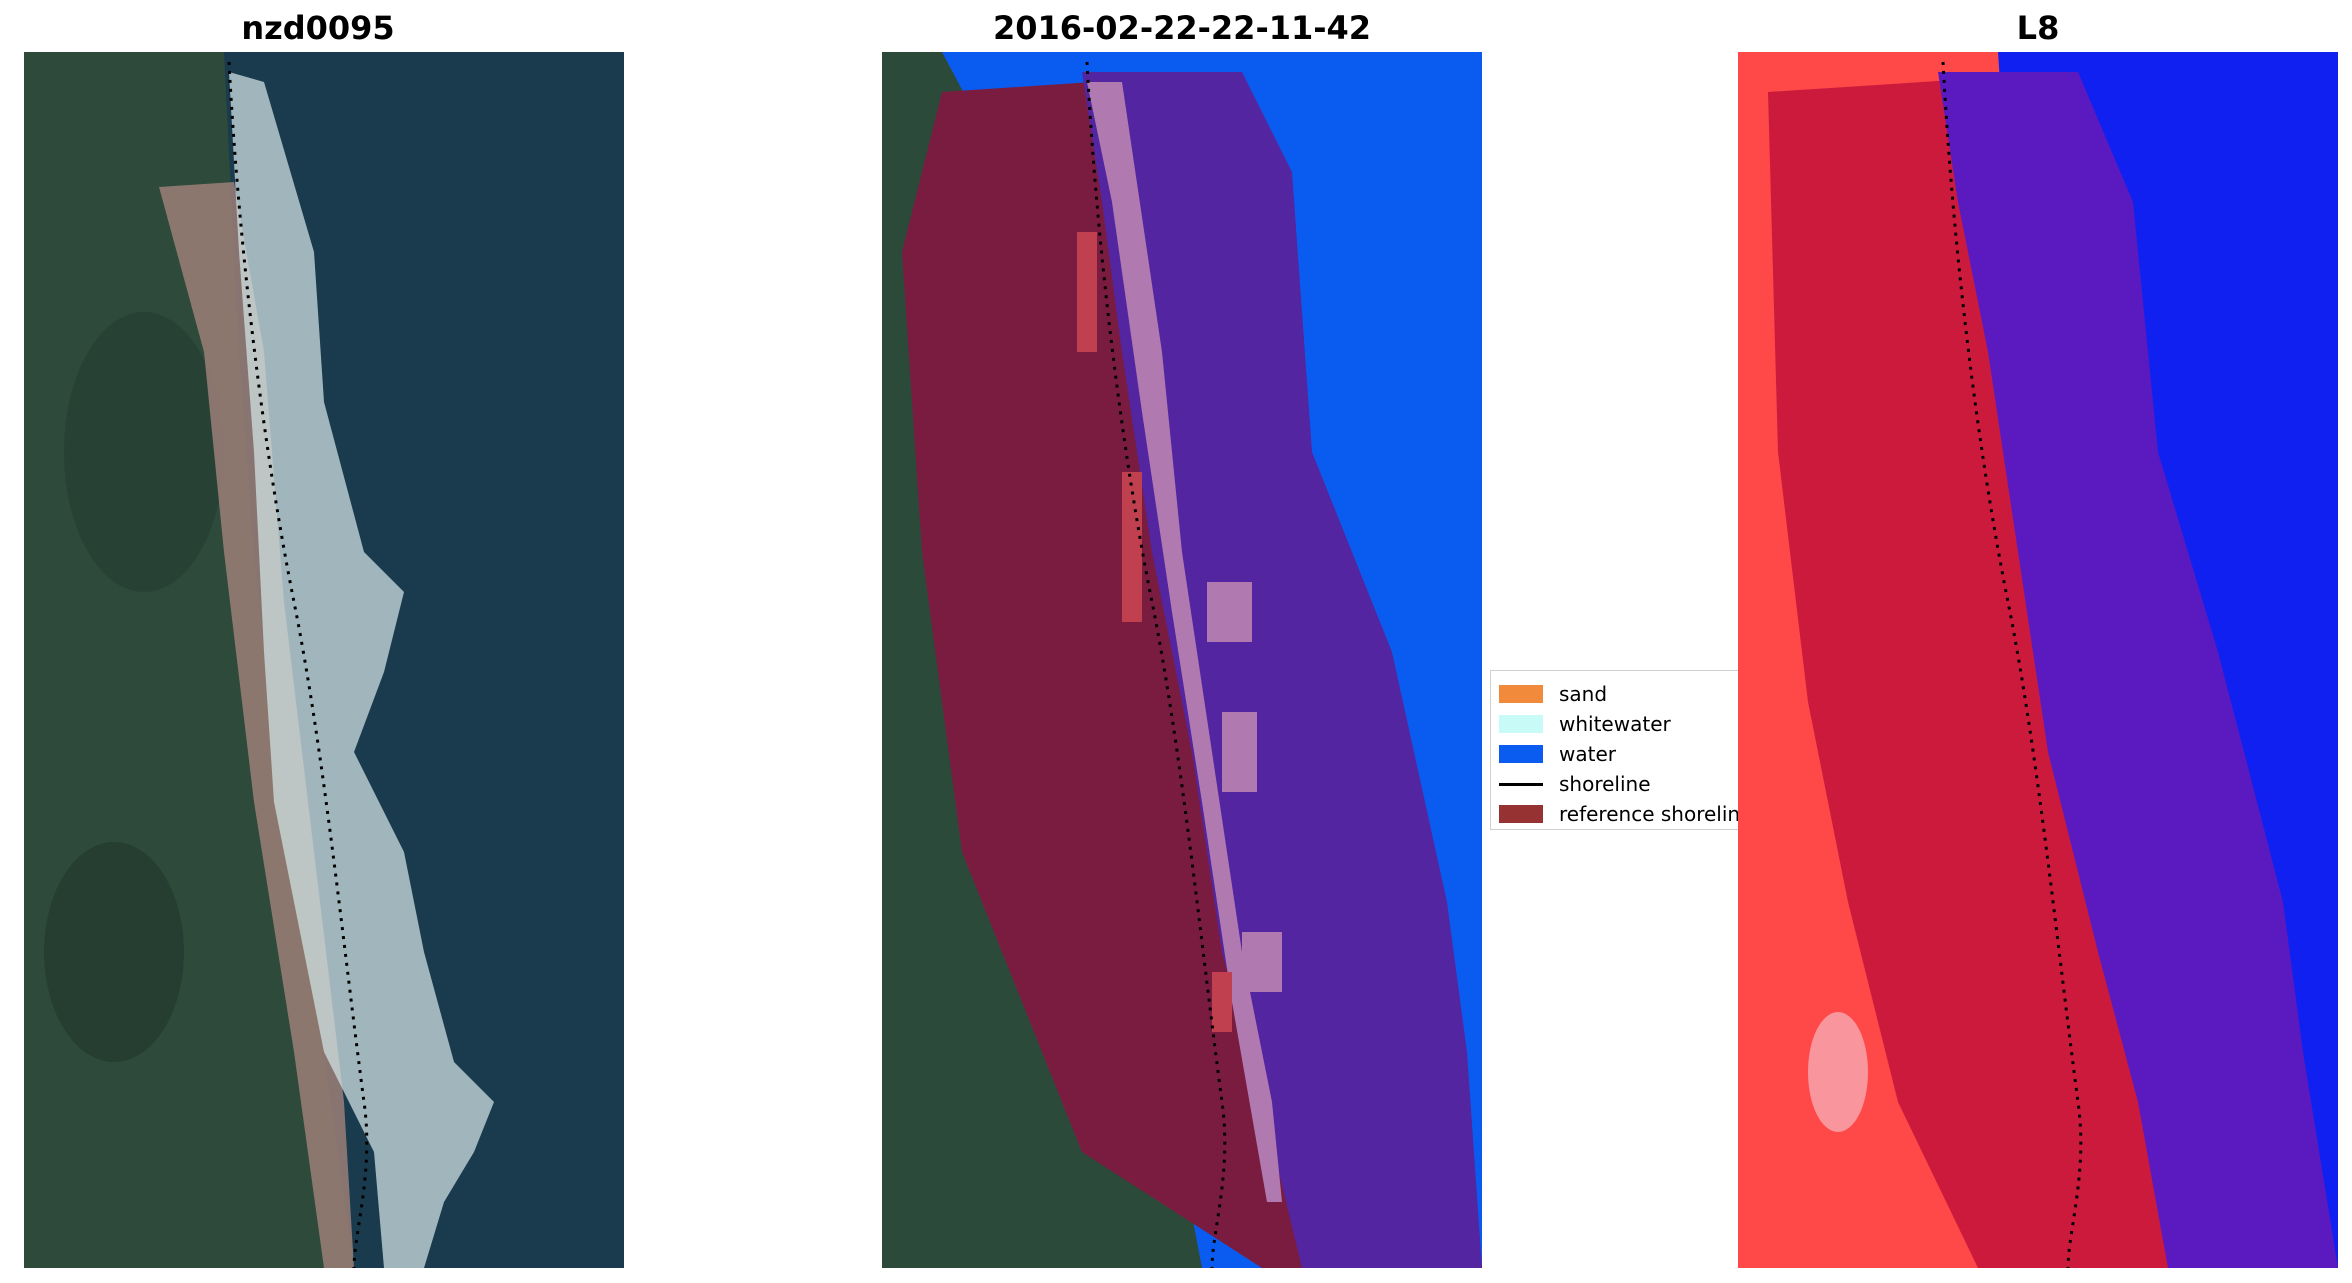 Image resolution: width=2352 pixels, height=1283 pixels. Describe the element at coordinates (1557, 754) in the screenshot. I see `legend-item-water: water` at that location.